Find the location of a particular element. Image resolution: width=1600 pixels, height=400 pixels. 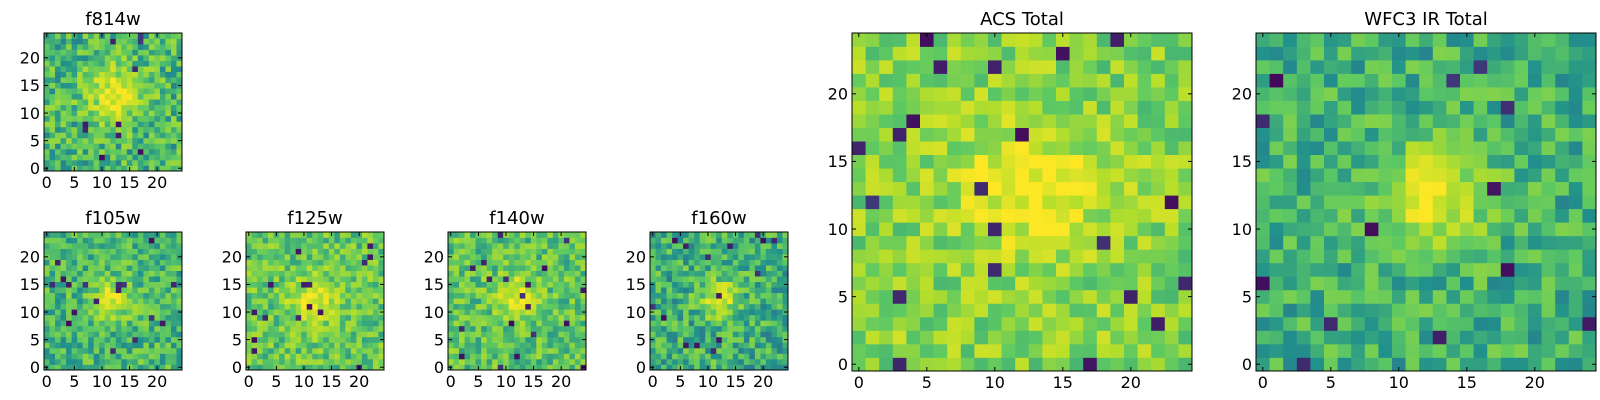

panel-title: f105w is located at coordinates (112, 218).